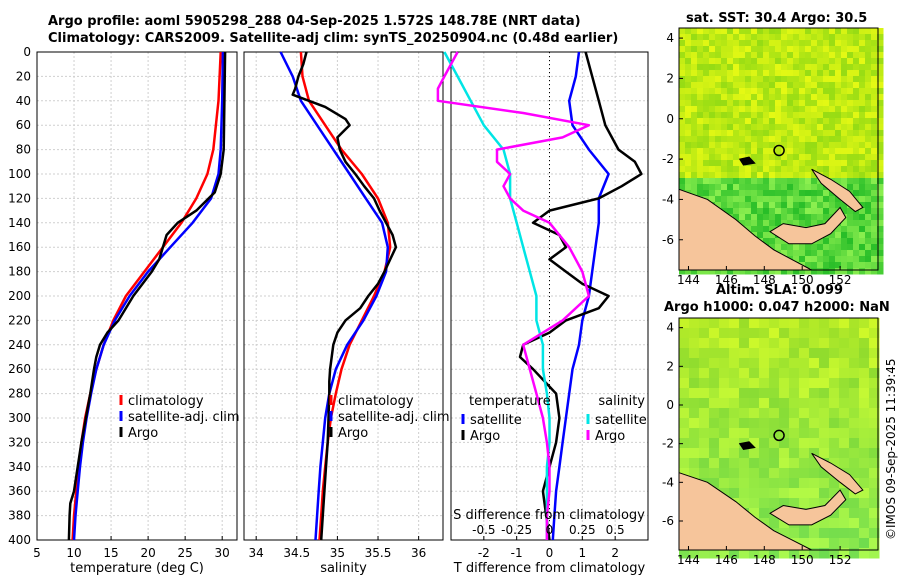  I want to click on map-y-tick-label: -4, so click(668, 199).